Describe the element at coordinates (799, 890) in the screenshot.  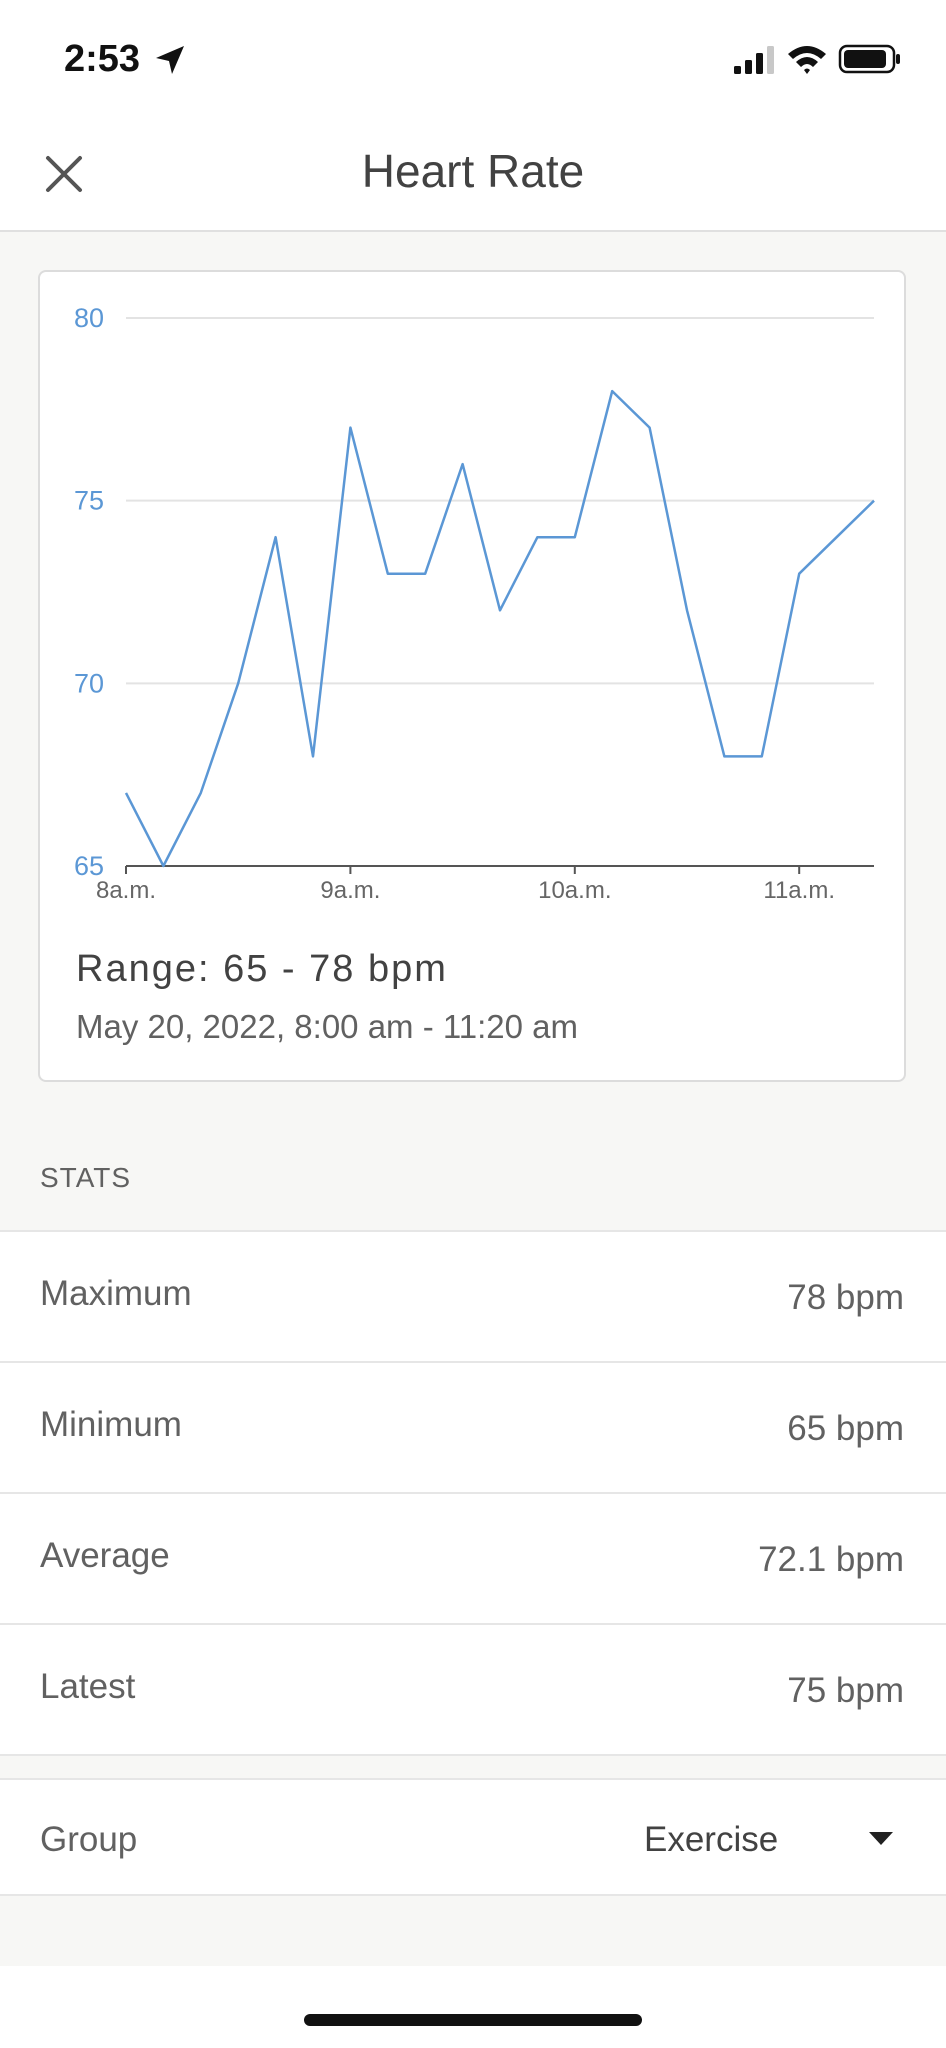
I see `x-tick-label: 11a.m.` at that location.